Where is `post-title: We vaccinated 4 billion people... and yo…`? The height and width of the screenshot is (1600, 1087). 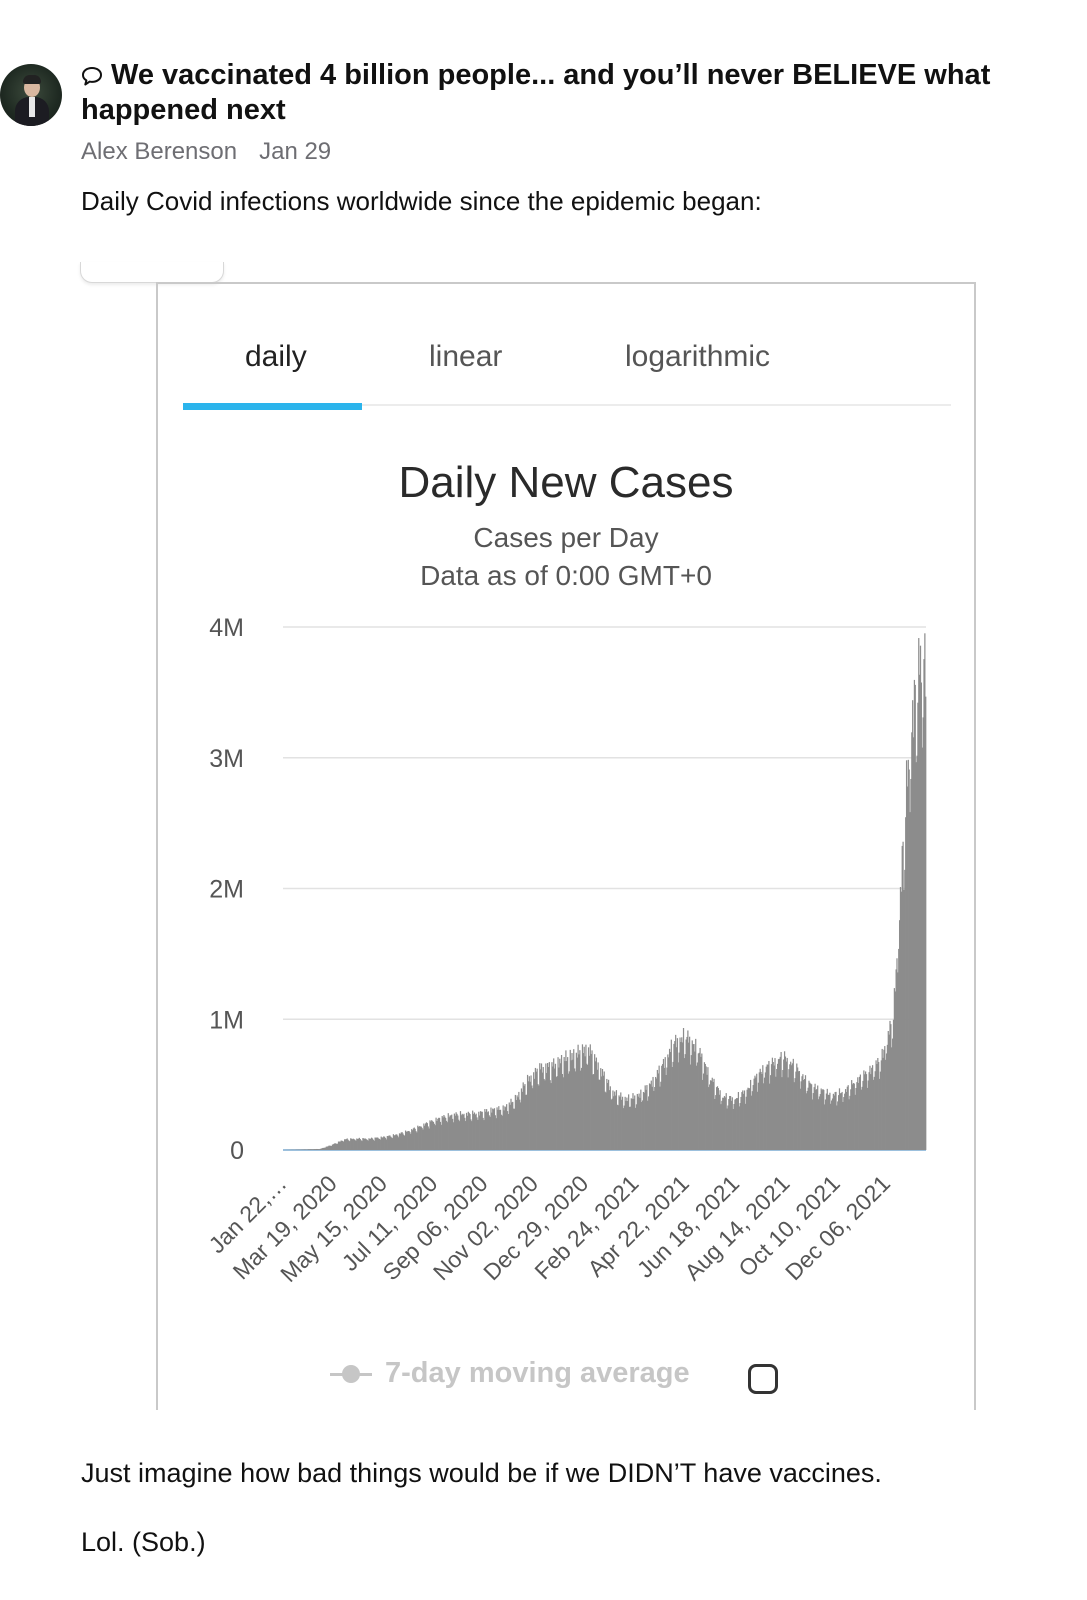
post-title: We vaccinated 4 billion people... and yo… is located at coordinates (576, 93).